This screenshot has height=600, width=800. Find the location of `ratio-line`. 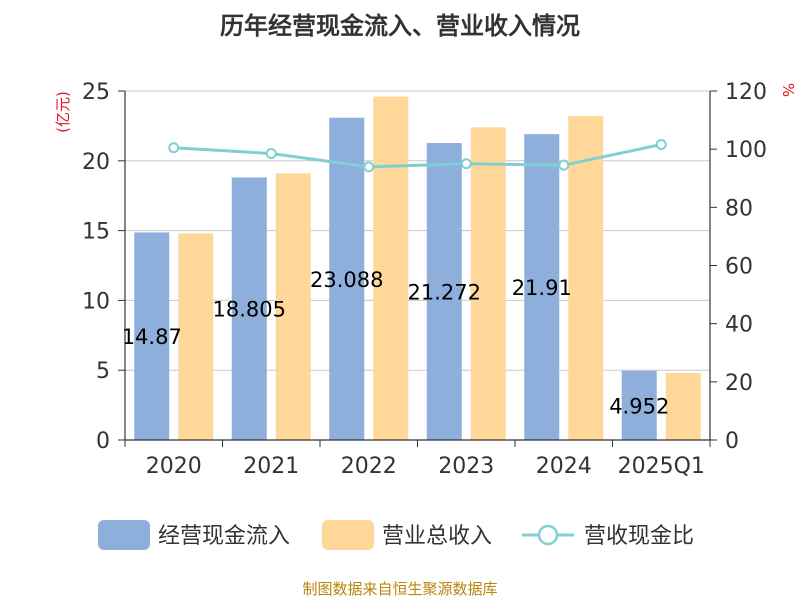

ratio-line is located at coordinates (417, 156).